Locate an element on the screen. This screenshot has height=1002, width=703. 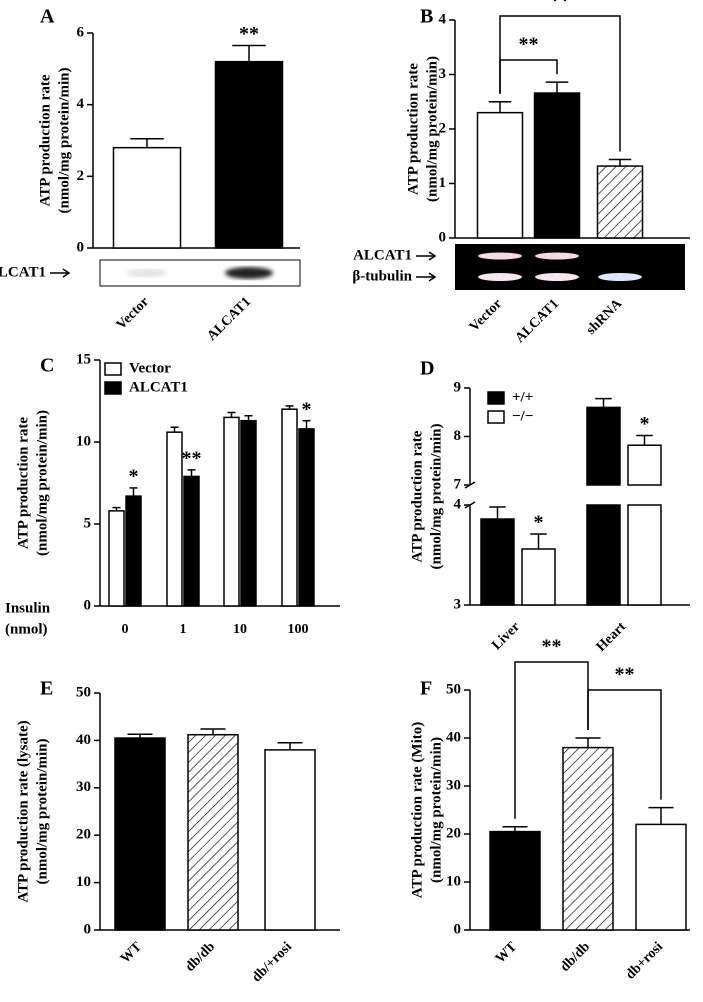
blot-label: β-tubulin is located at coordinates (382, 276).